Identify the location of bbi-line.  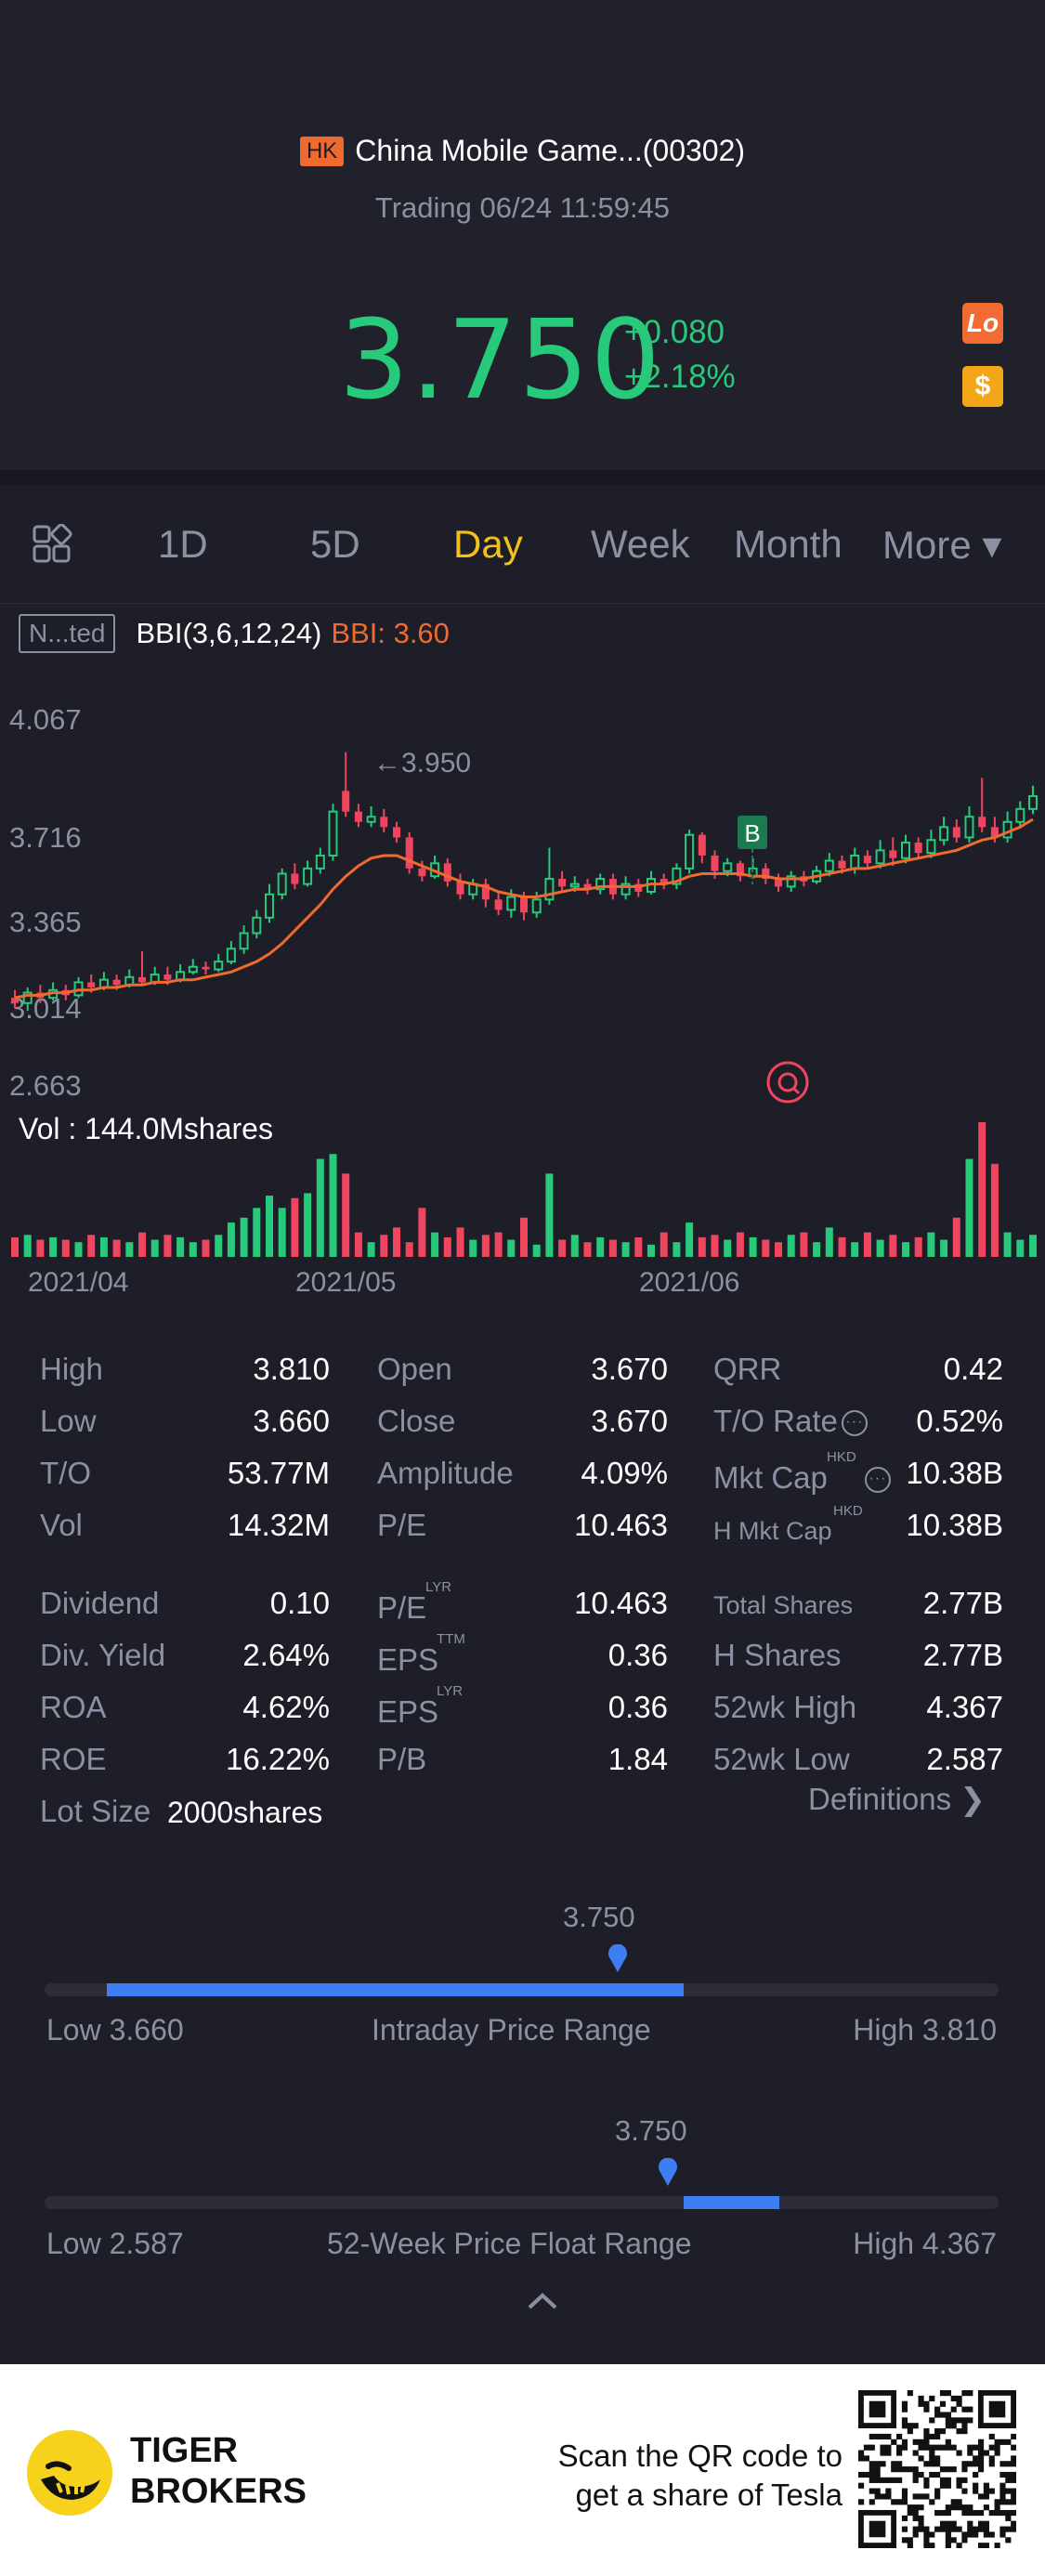
(524, 908).